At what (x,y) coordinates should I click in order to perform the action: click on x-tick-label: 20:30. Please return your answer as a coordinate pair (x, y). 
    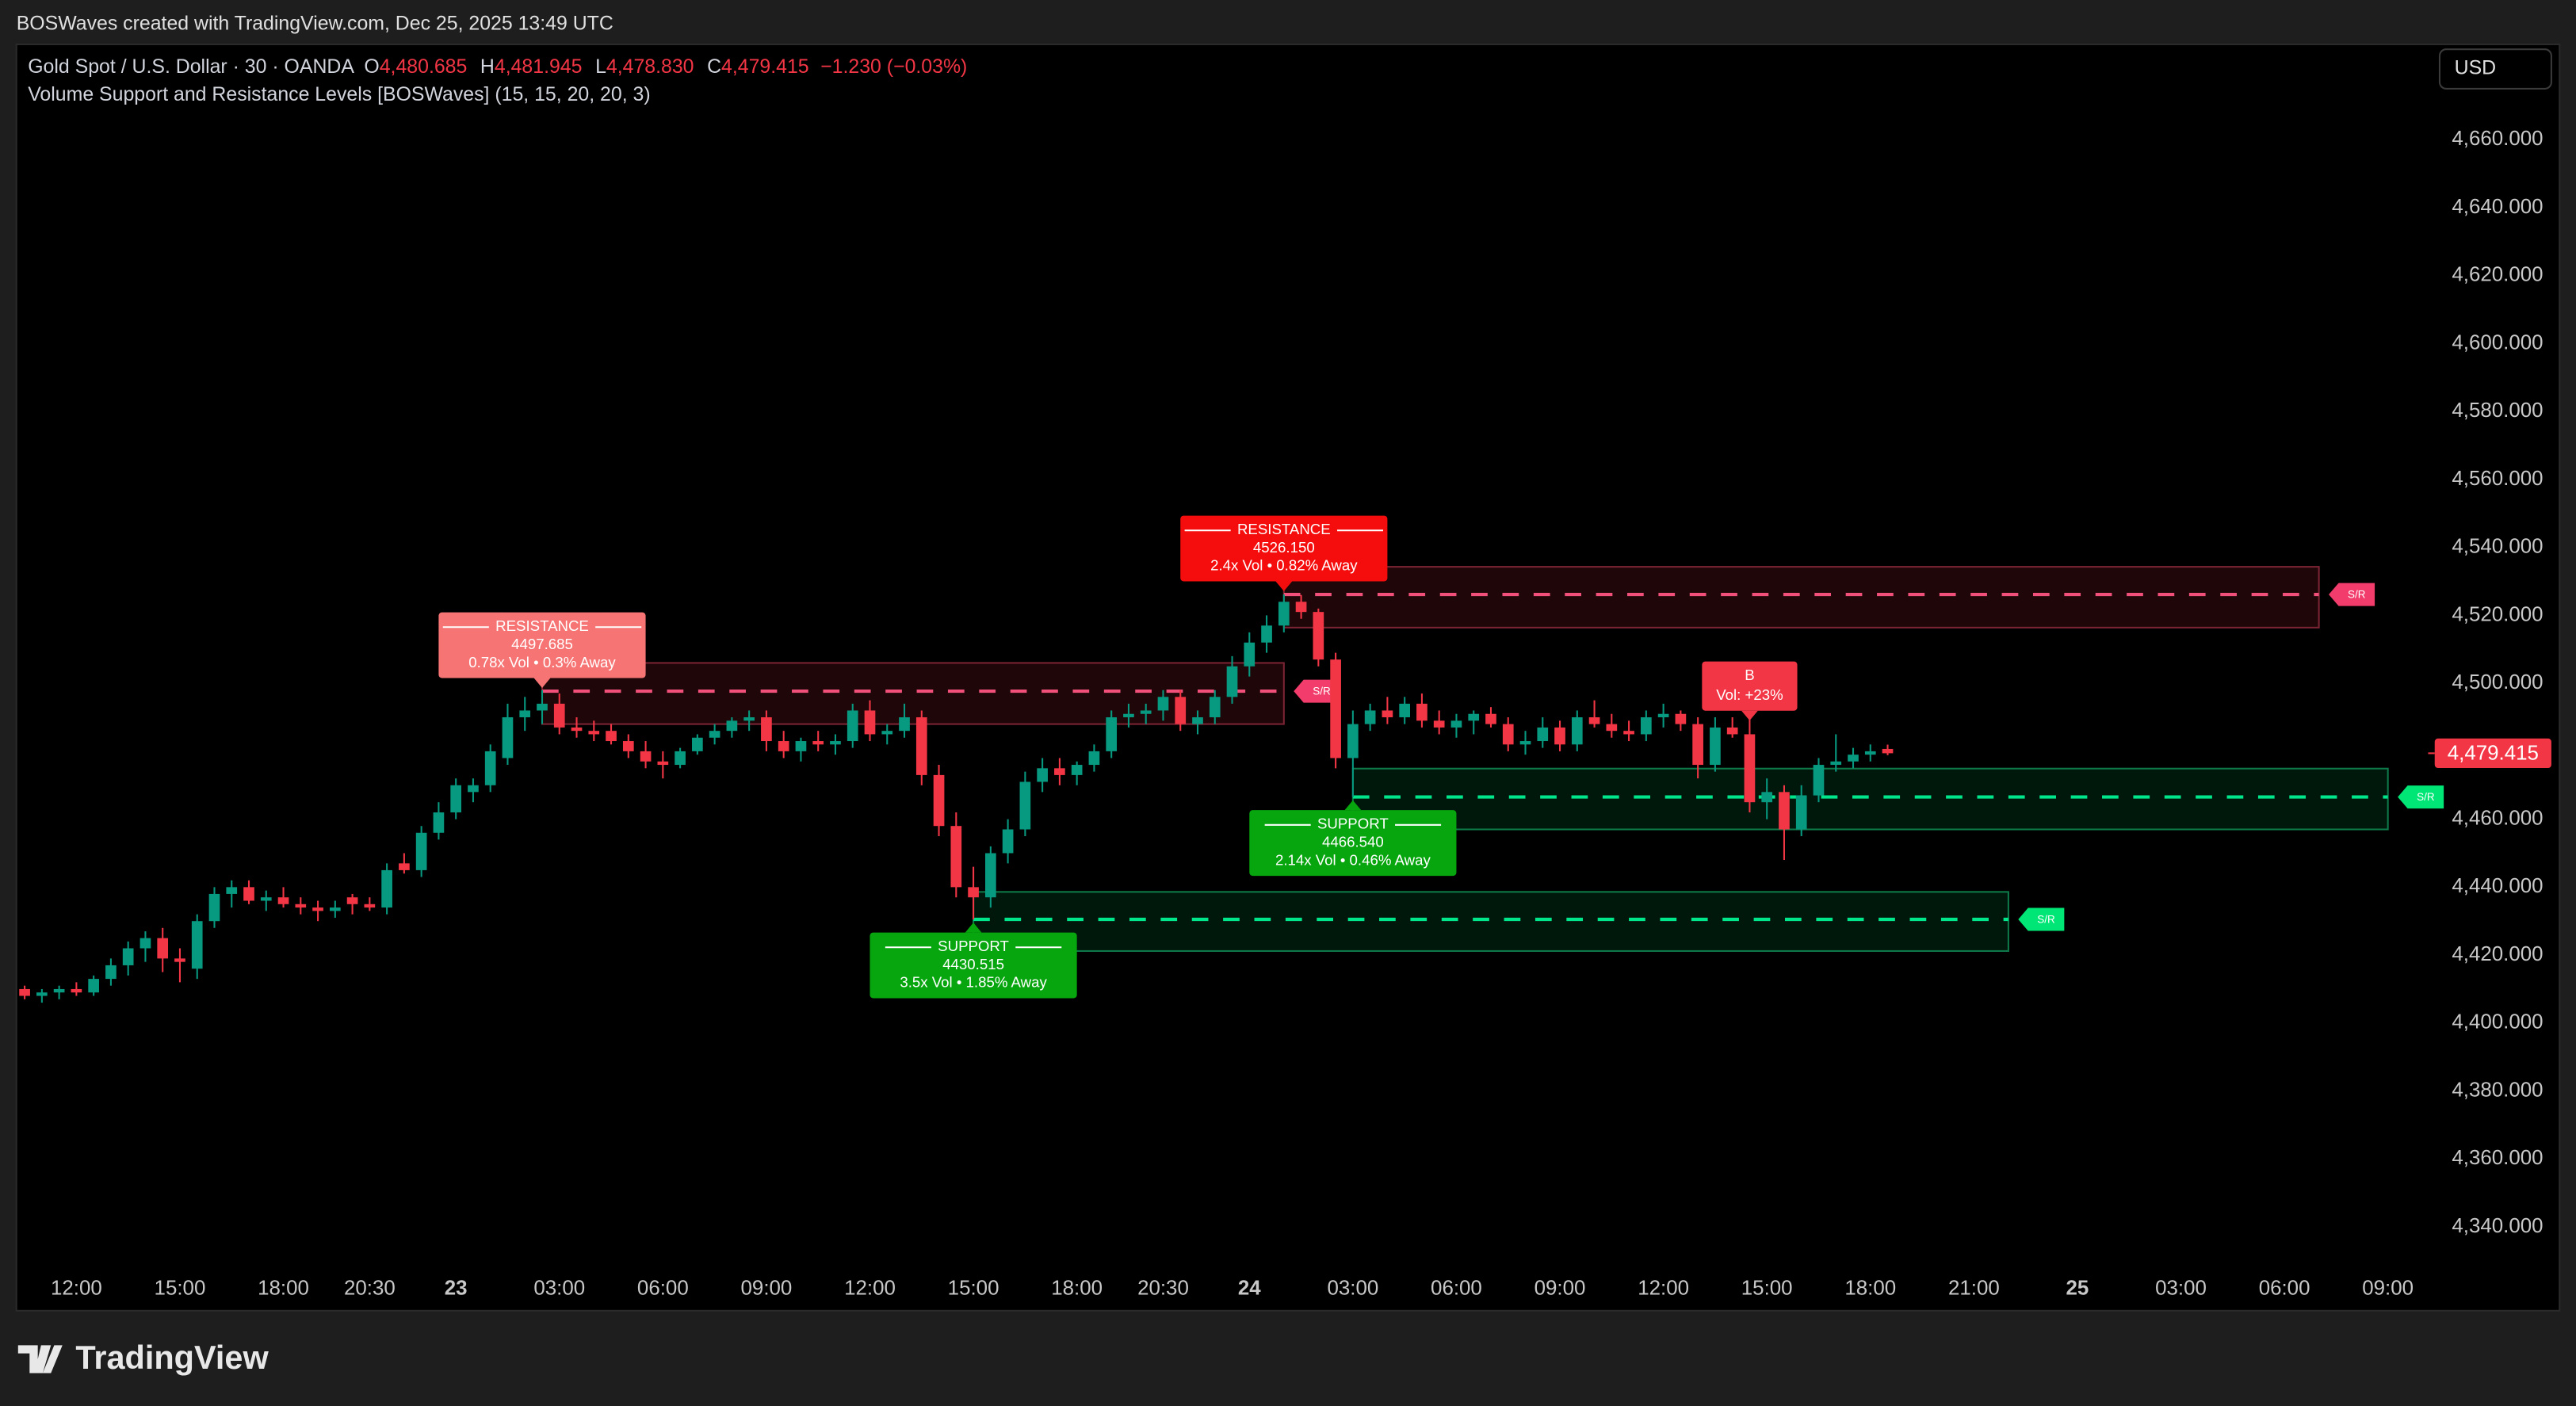
    Looking at the image, I should click on (370, 1289).